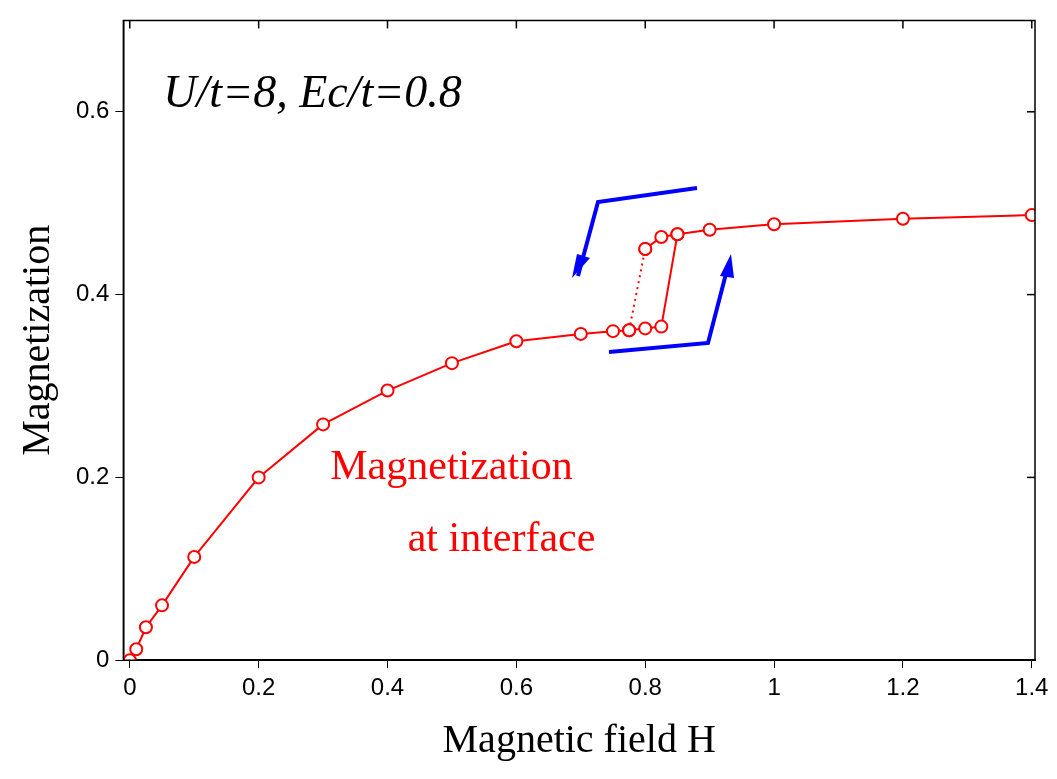 The width and height of the screenshot is (1057, 779). Describe the element at coordinates (103, 658) in the screenshot. I see `y-tick-label: 0` at that location.